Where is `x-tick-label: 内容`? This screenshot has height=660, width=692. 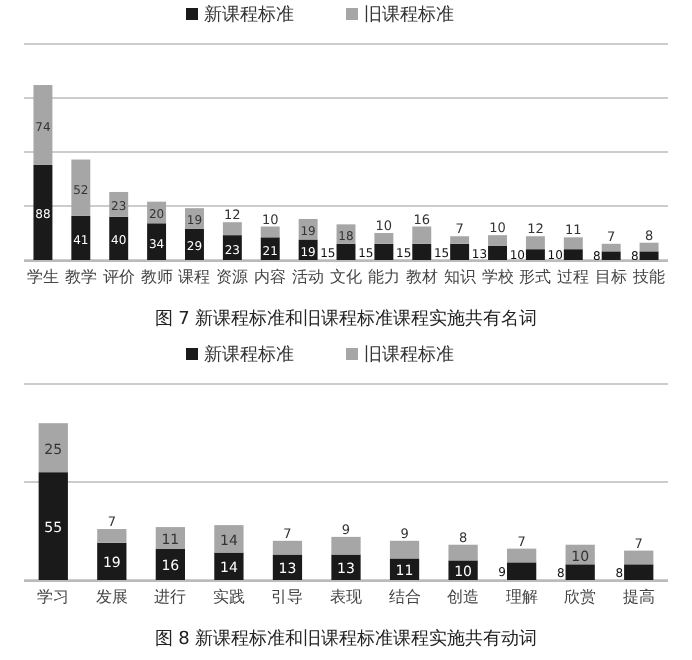 x-tick-label: 内容 is located at coordinates (270, 277).